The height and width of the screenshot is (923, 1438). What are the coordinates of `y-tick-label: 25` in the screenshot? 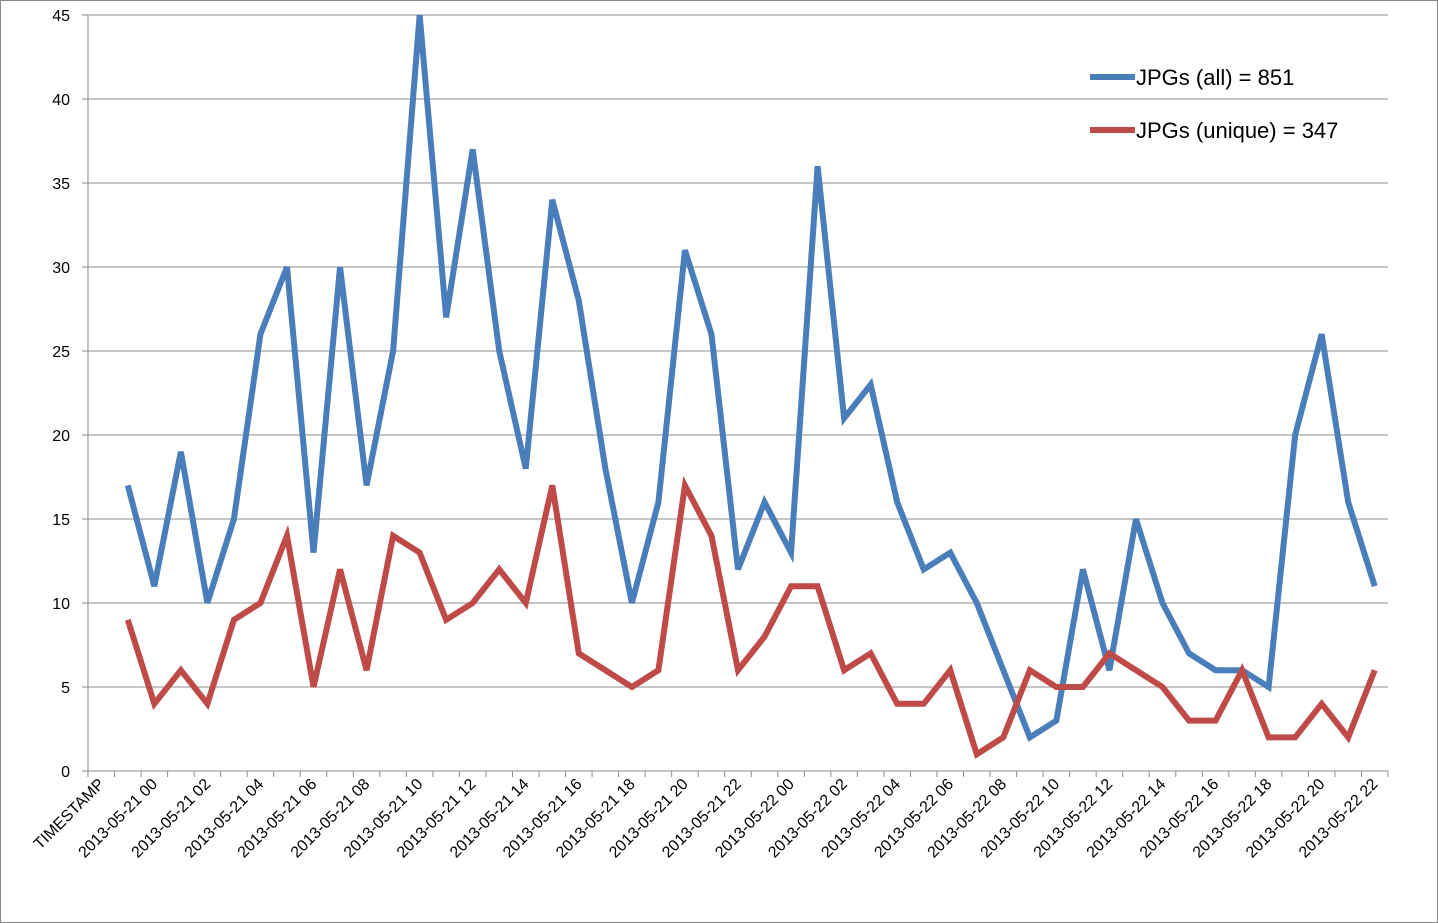 It's located at (61, 352).